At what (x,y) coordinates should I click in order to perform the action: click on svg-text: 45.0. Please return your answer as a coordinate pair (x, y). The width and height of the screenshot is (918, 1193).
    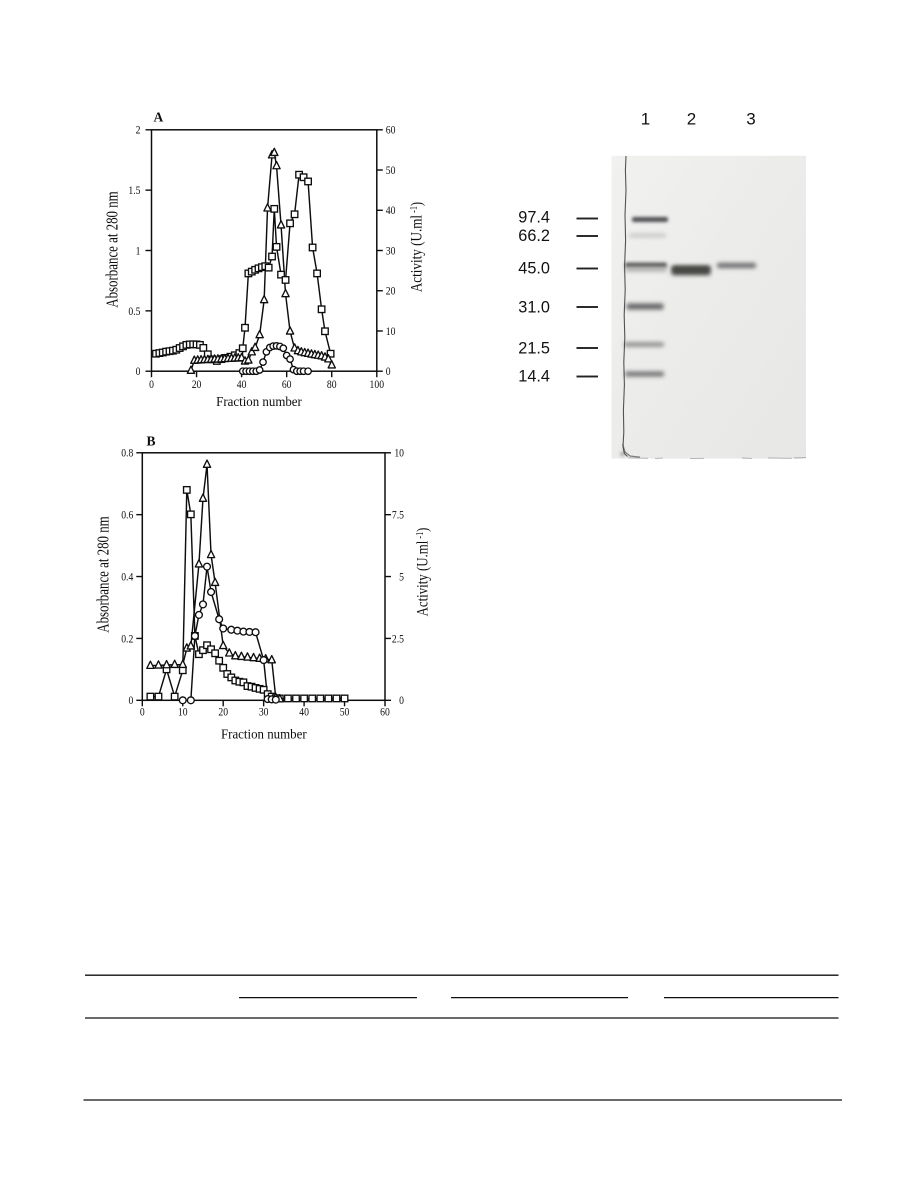
    Looking at the image, I should click on (534, 268).